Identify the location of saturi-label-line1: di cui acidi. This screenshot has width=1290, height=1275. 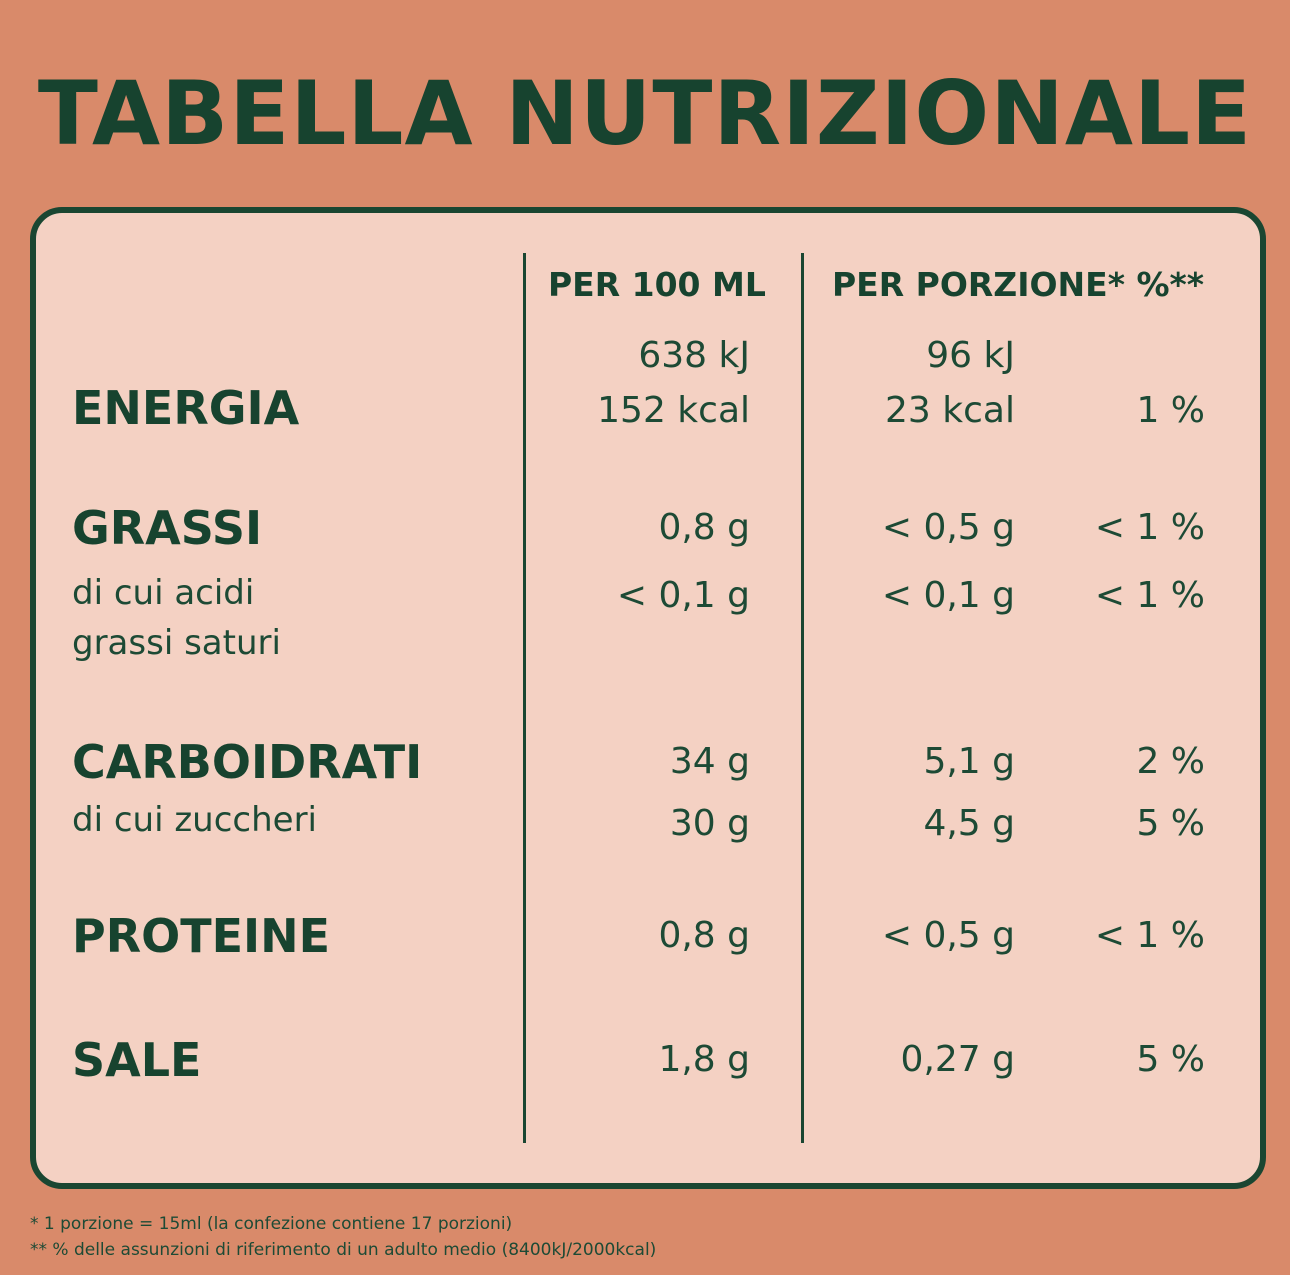
(163, 593).